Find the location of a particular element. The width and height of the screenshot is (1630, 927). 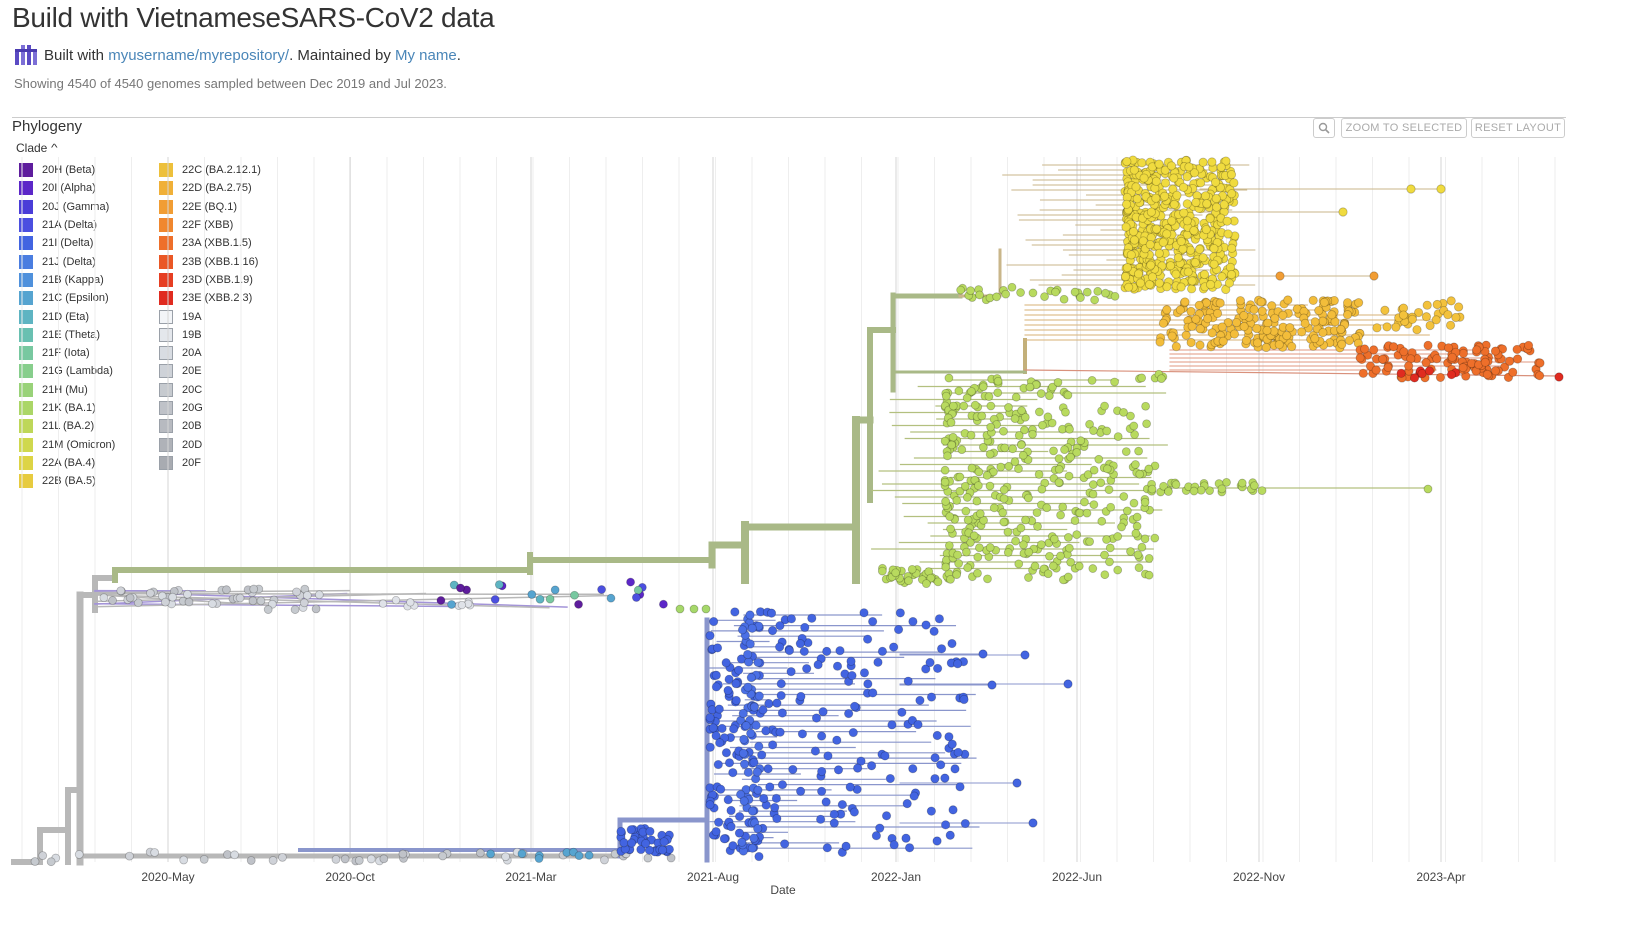

reset-layout-button: RESET LAYOUT is located at coordinates (1518, 128).